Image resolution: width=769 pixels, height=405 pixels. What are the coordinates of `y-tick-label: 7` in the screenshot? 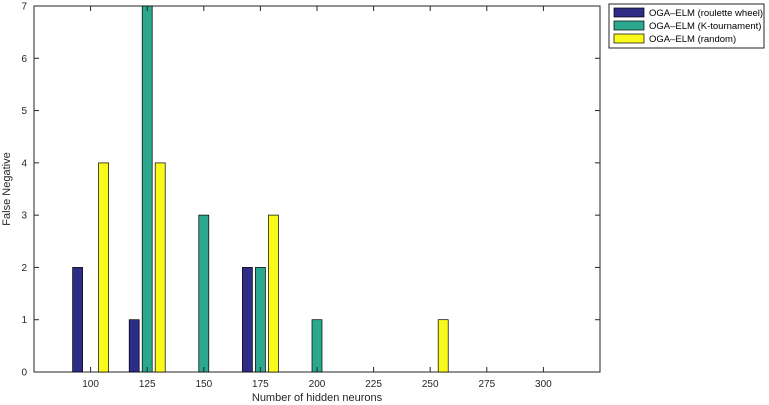 It's located at (24, 7).